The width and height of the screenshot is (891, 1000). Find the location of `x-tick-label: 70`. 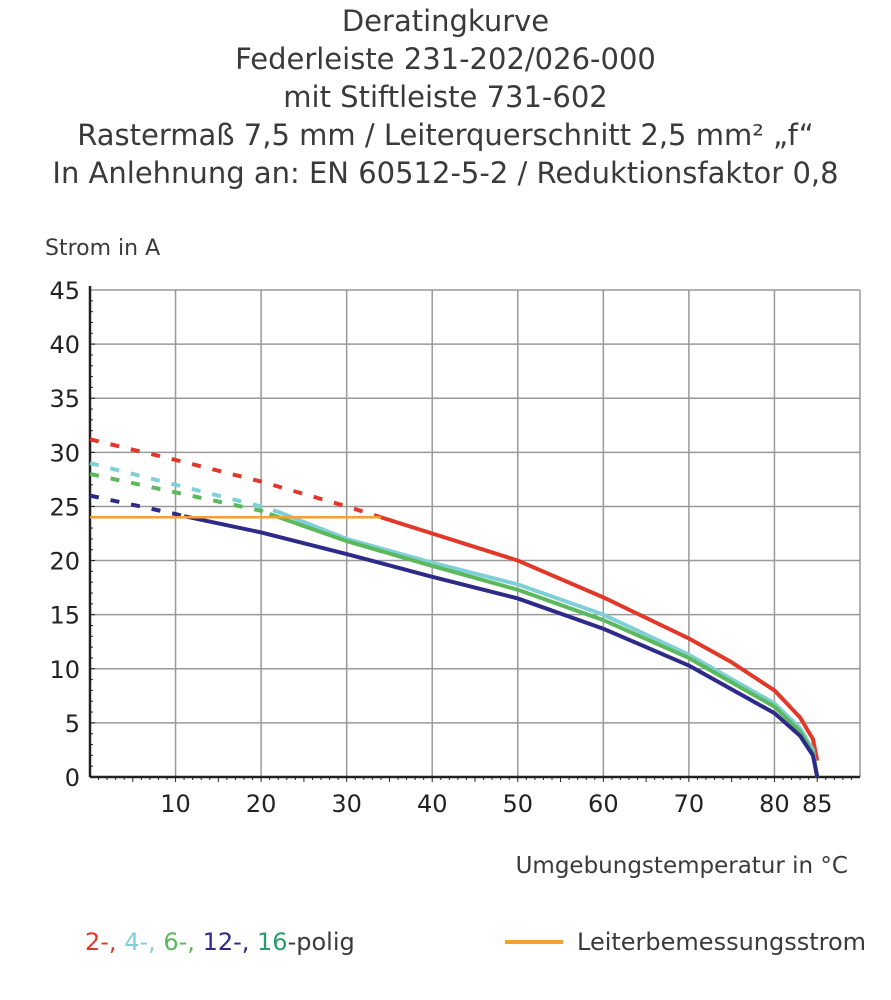

x-tick-label: 70 is located at coordinates (689, 804).